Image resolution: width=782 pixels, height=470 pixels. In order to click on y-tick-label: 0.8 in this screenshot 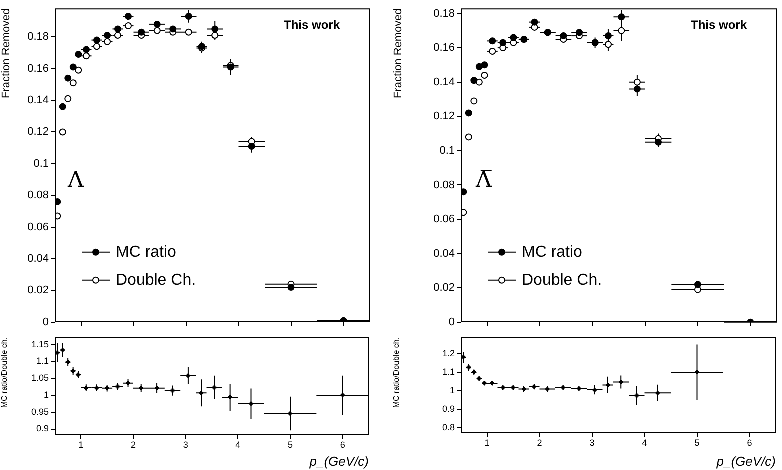, I will do `click(448, 427)`.